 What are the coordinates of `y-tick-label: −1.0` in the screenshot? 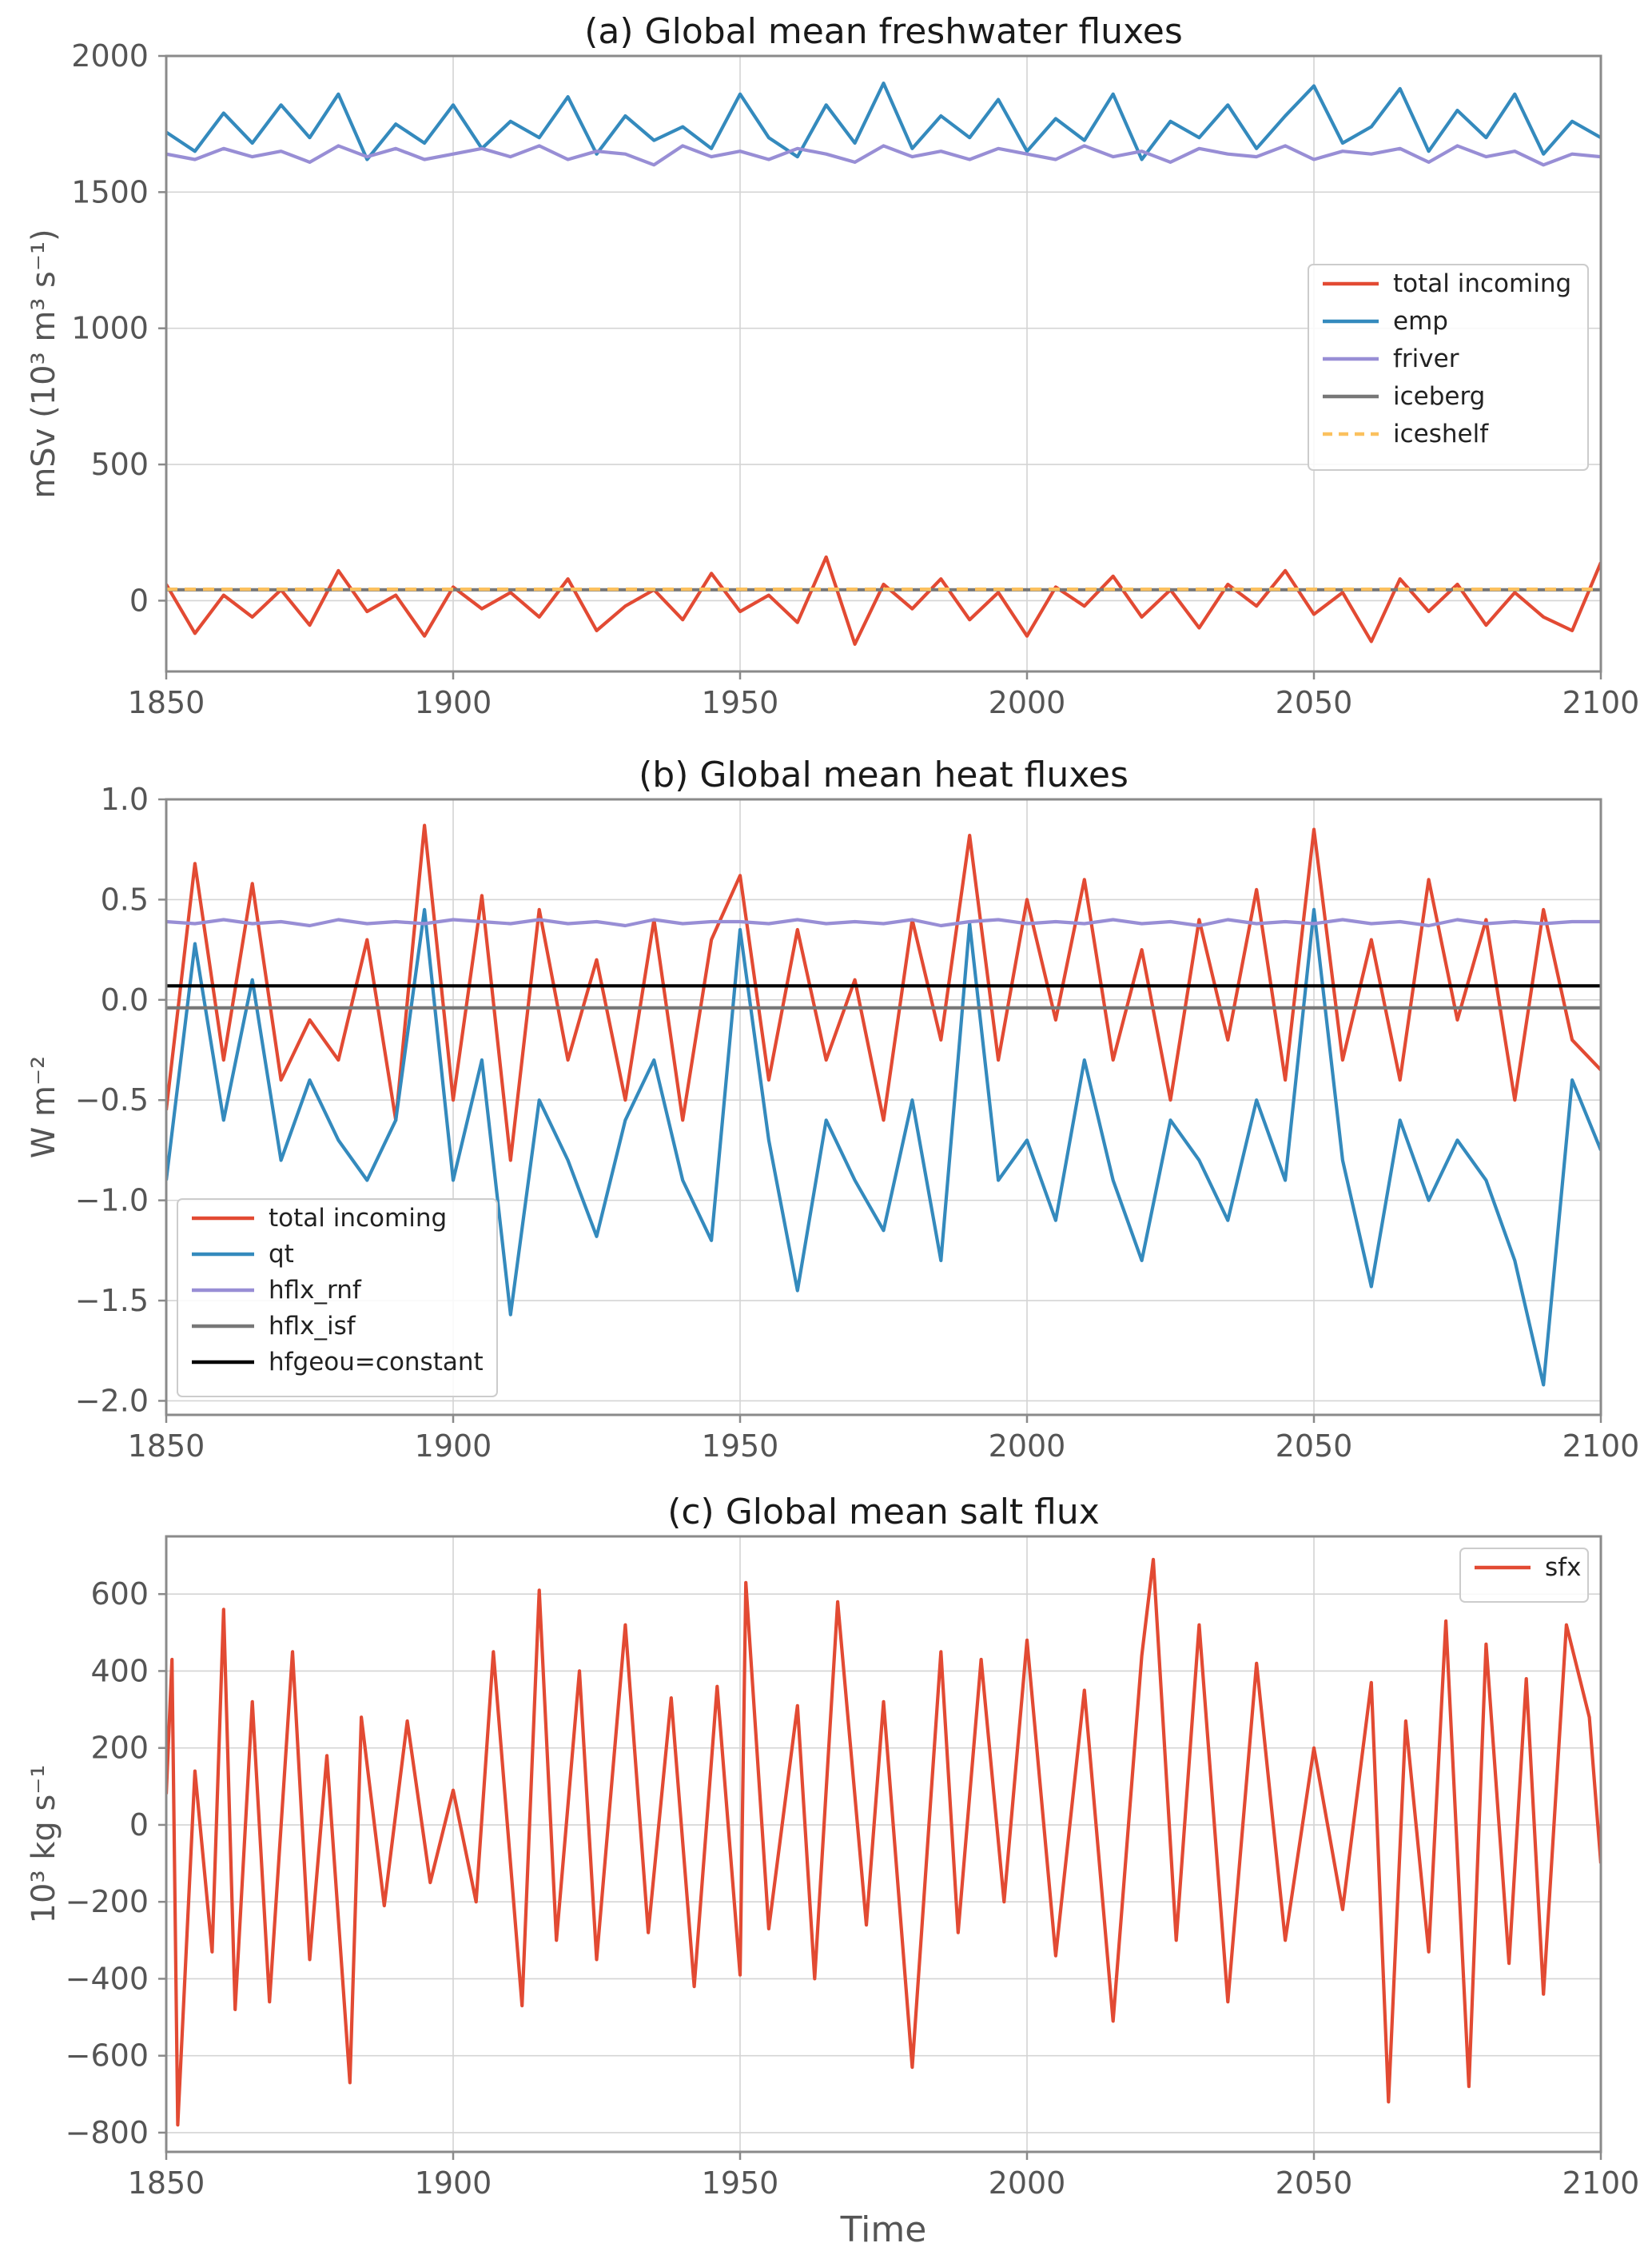 It's located at (112, 1200).